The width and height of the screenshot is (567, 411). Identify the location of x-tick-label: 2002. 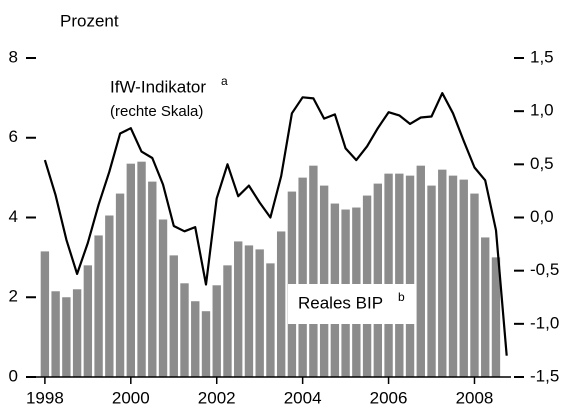
(217, 397).